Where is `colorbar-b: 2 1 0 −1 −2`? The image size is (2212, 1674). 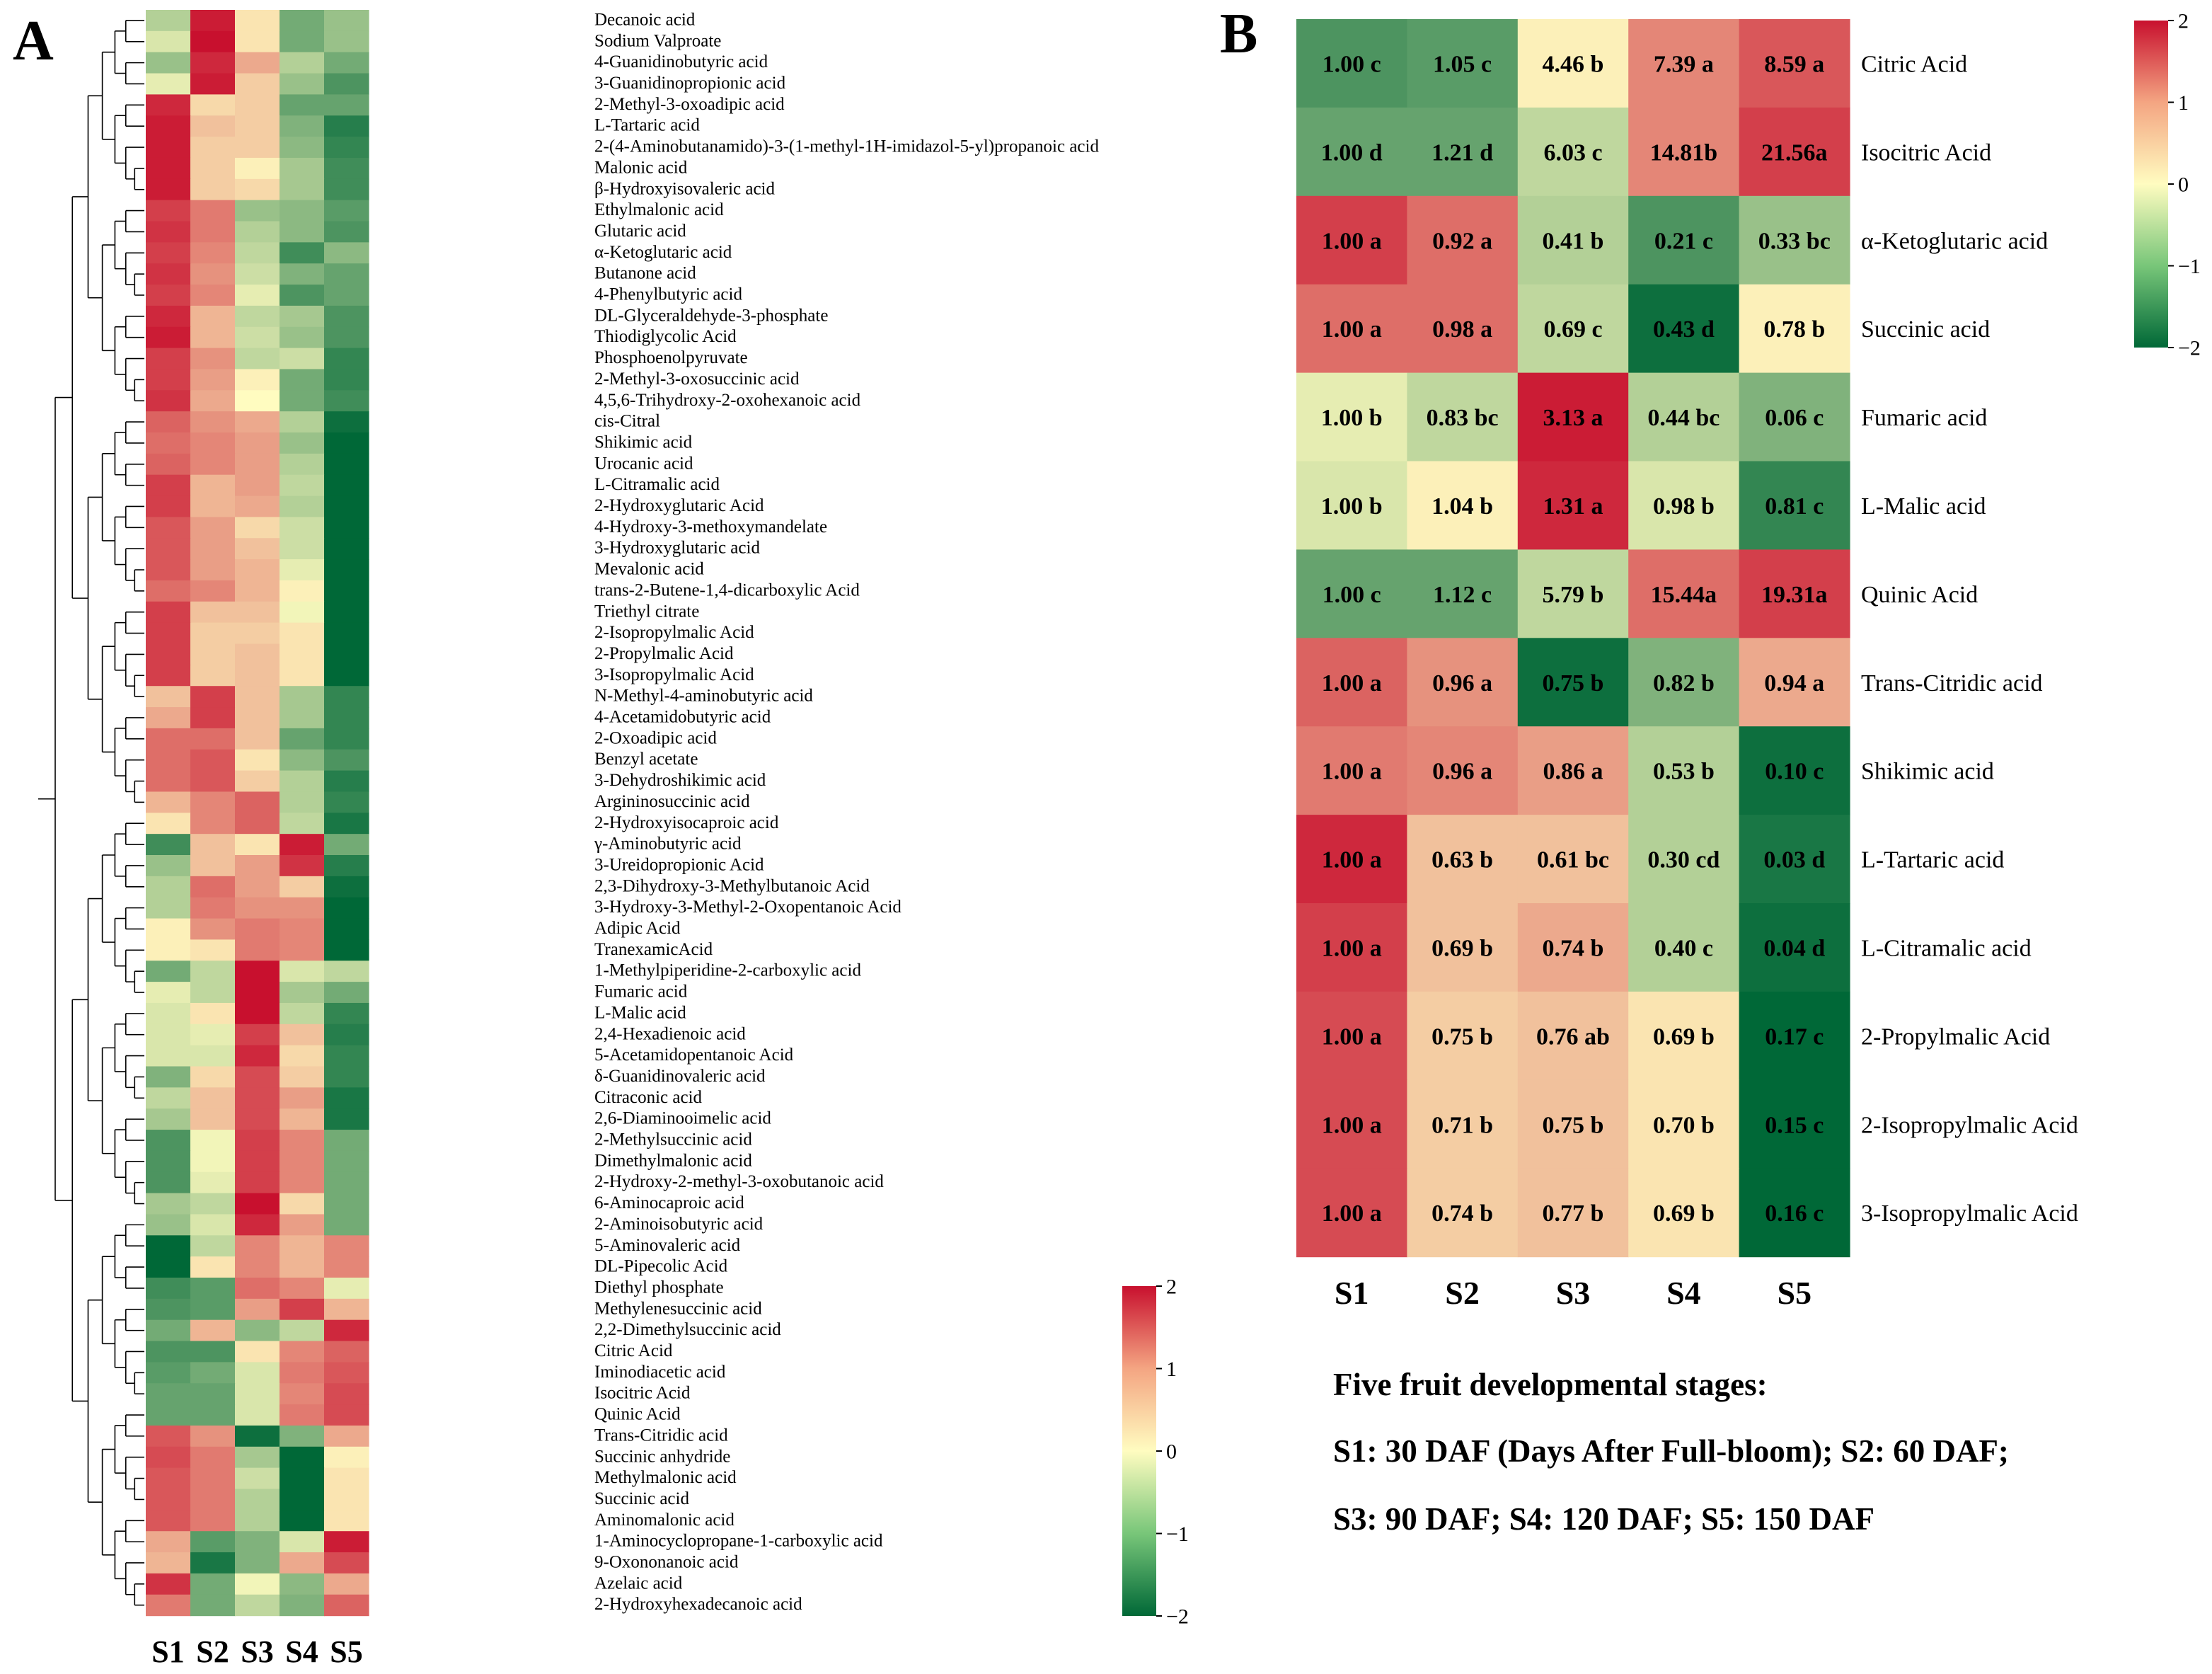 colorbar-b: 2 1 0 −1 −2 is located at coordinates (2167, 185).